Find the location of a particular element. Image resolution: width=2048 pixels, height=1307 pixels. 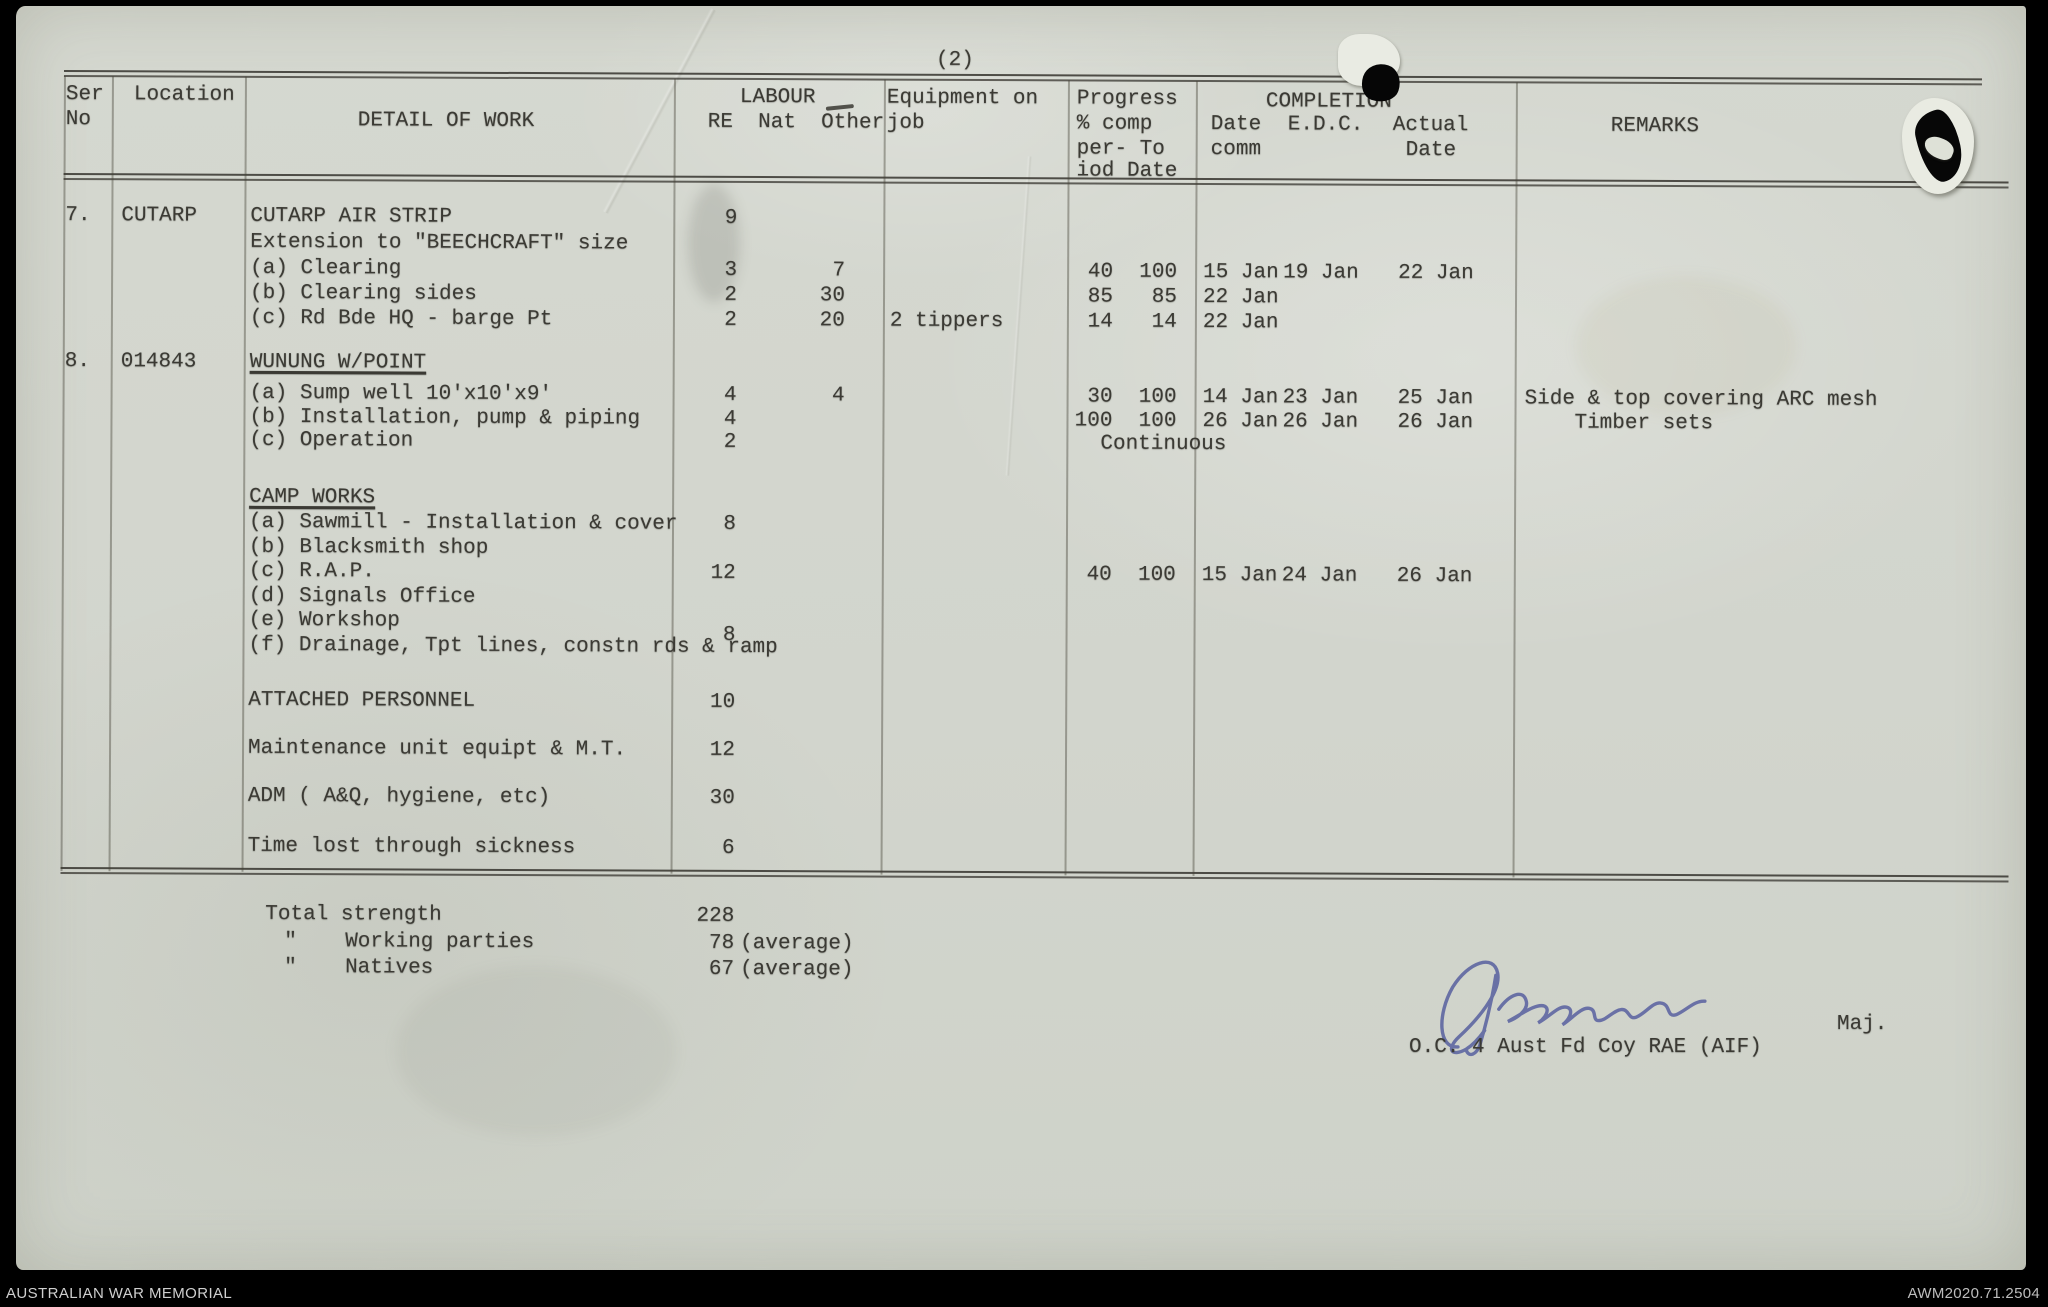

cell-labour-nat: 30 is located at coordinates (832, 296).